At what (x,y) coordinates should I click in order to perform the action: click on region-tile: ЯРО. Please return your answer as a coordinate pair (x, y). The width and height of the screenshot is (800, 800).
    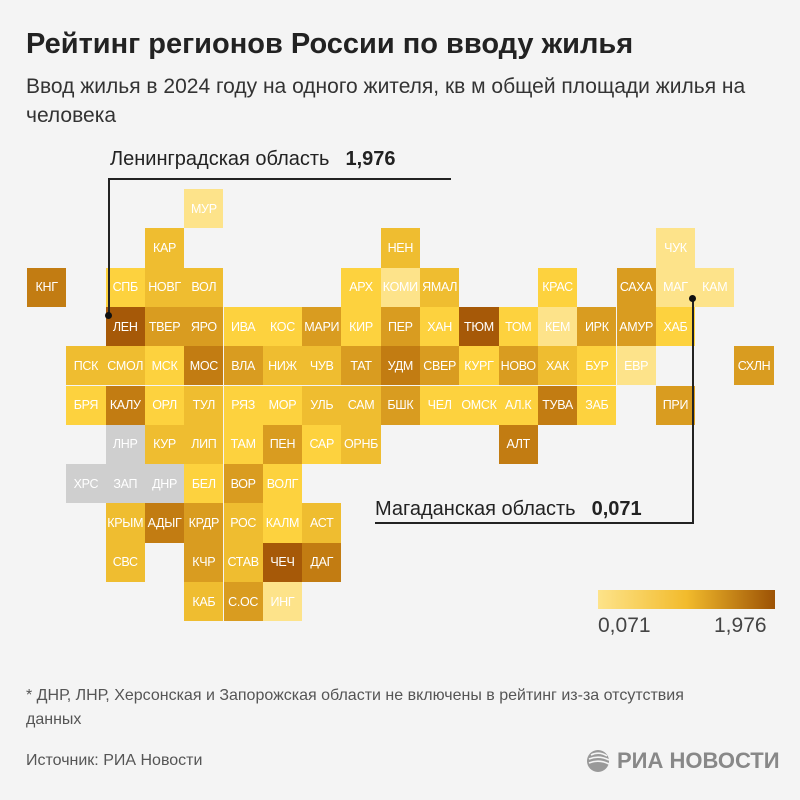
    Looking at the image, I should click on (204, 326).